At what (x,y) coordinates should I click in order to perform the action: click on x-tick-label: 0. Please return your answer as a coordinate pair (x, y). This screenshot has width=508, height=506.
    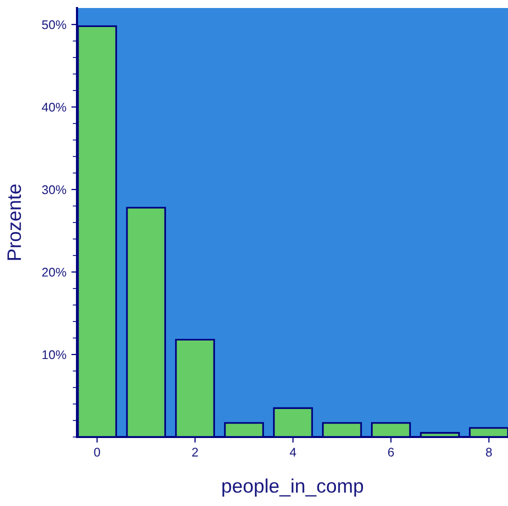
    Looking at the image, I should click on (97, 452).